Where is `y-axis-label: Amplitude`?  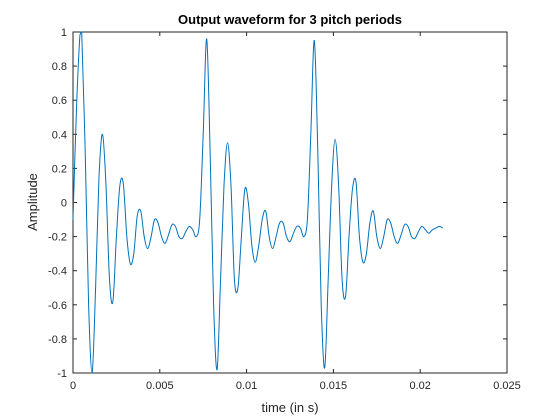
y-axis-label: Amplitude is located at coordinates (32, 202).